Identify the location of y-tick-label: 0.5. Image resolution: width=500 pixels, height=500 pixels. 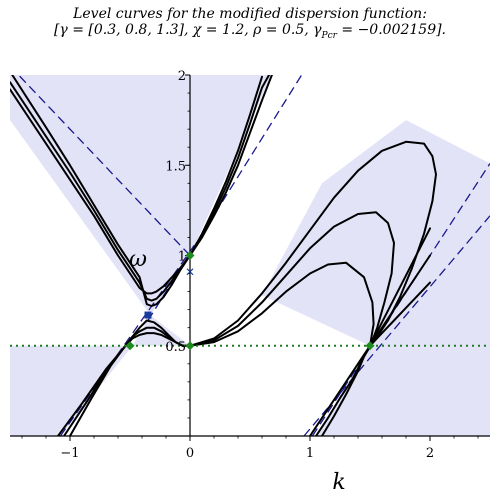
(175, 347).